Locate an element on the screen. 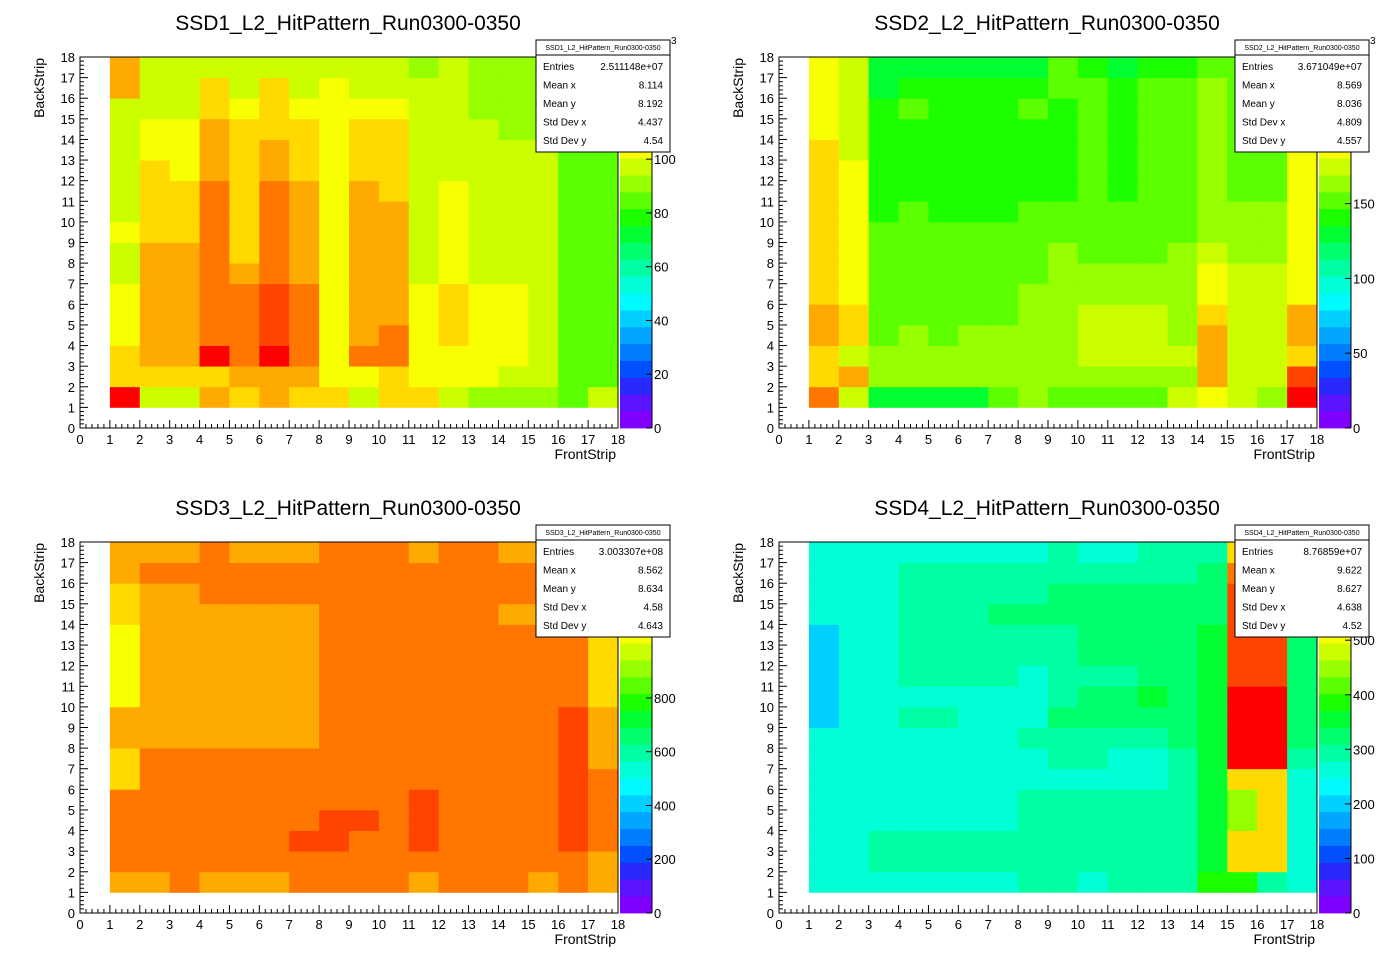 This screenshot has height=971, width=1398. y-tick-label: 7 is located at coordinates (770, 284).